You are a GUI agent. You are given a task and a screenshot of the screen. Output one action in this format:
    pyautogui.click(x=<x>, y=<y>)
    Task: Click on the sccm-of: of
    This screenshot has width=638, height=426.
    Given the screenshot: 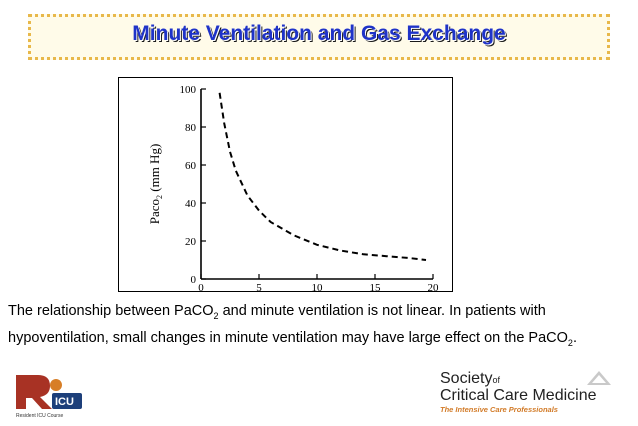 What is the action you would take?
    pyautogui.click(x=496, y=380)
    